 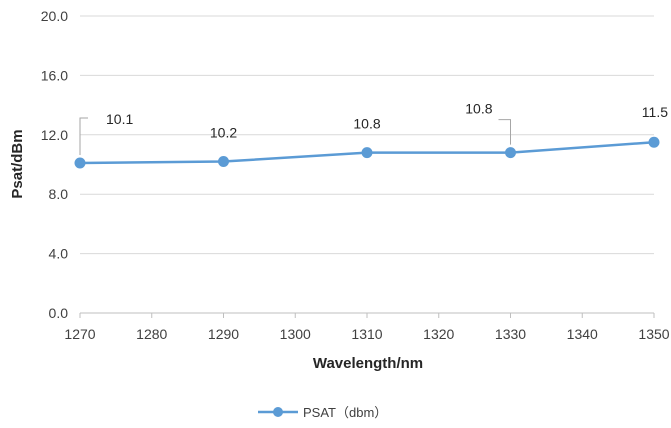 What do you see at coordinates (59, 254) in the screenshot?
I see `y-tick-label: 4.0` at bounding box center [59, 254].